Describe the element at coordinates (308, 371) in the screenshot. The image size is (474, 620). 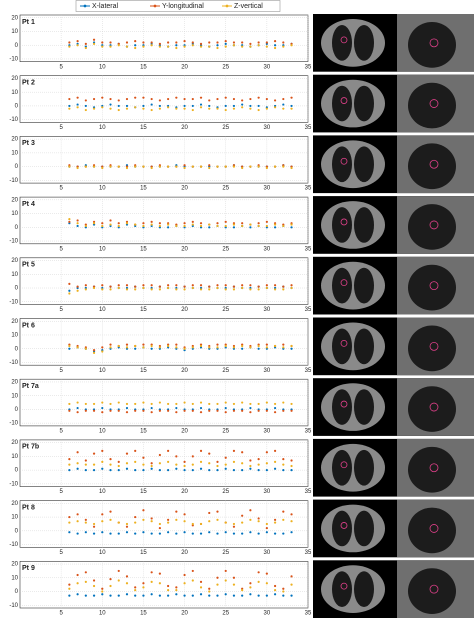
I see `x-tick-label: 35` at that location.